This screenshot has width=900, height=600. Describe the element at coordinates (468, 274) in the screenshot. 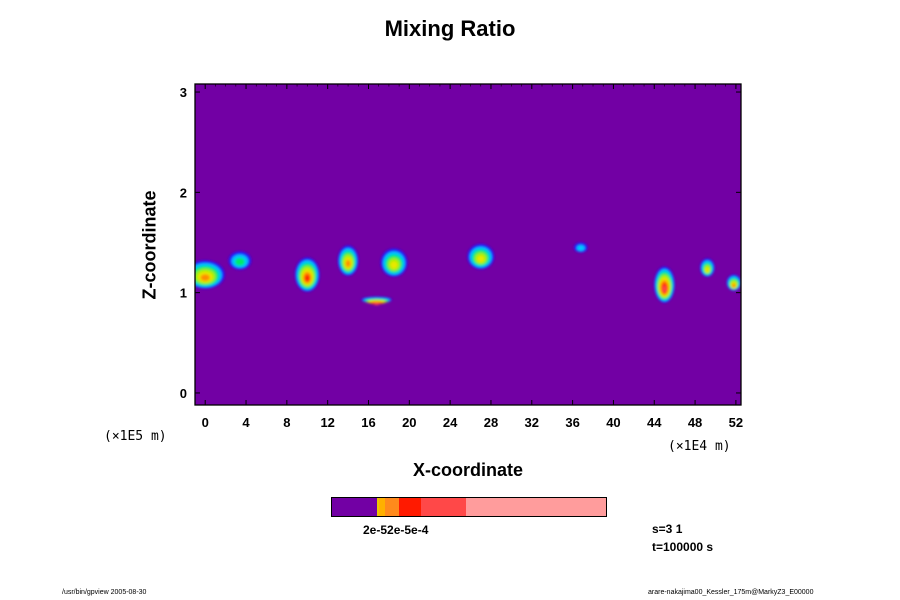

I see `mixing-ratio-field` at that location.